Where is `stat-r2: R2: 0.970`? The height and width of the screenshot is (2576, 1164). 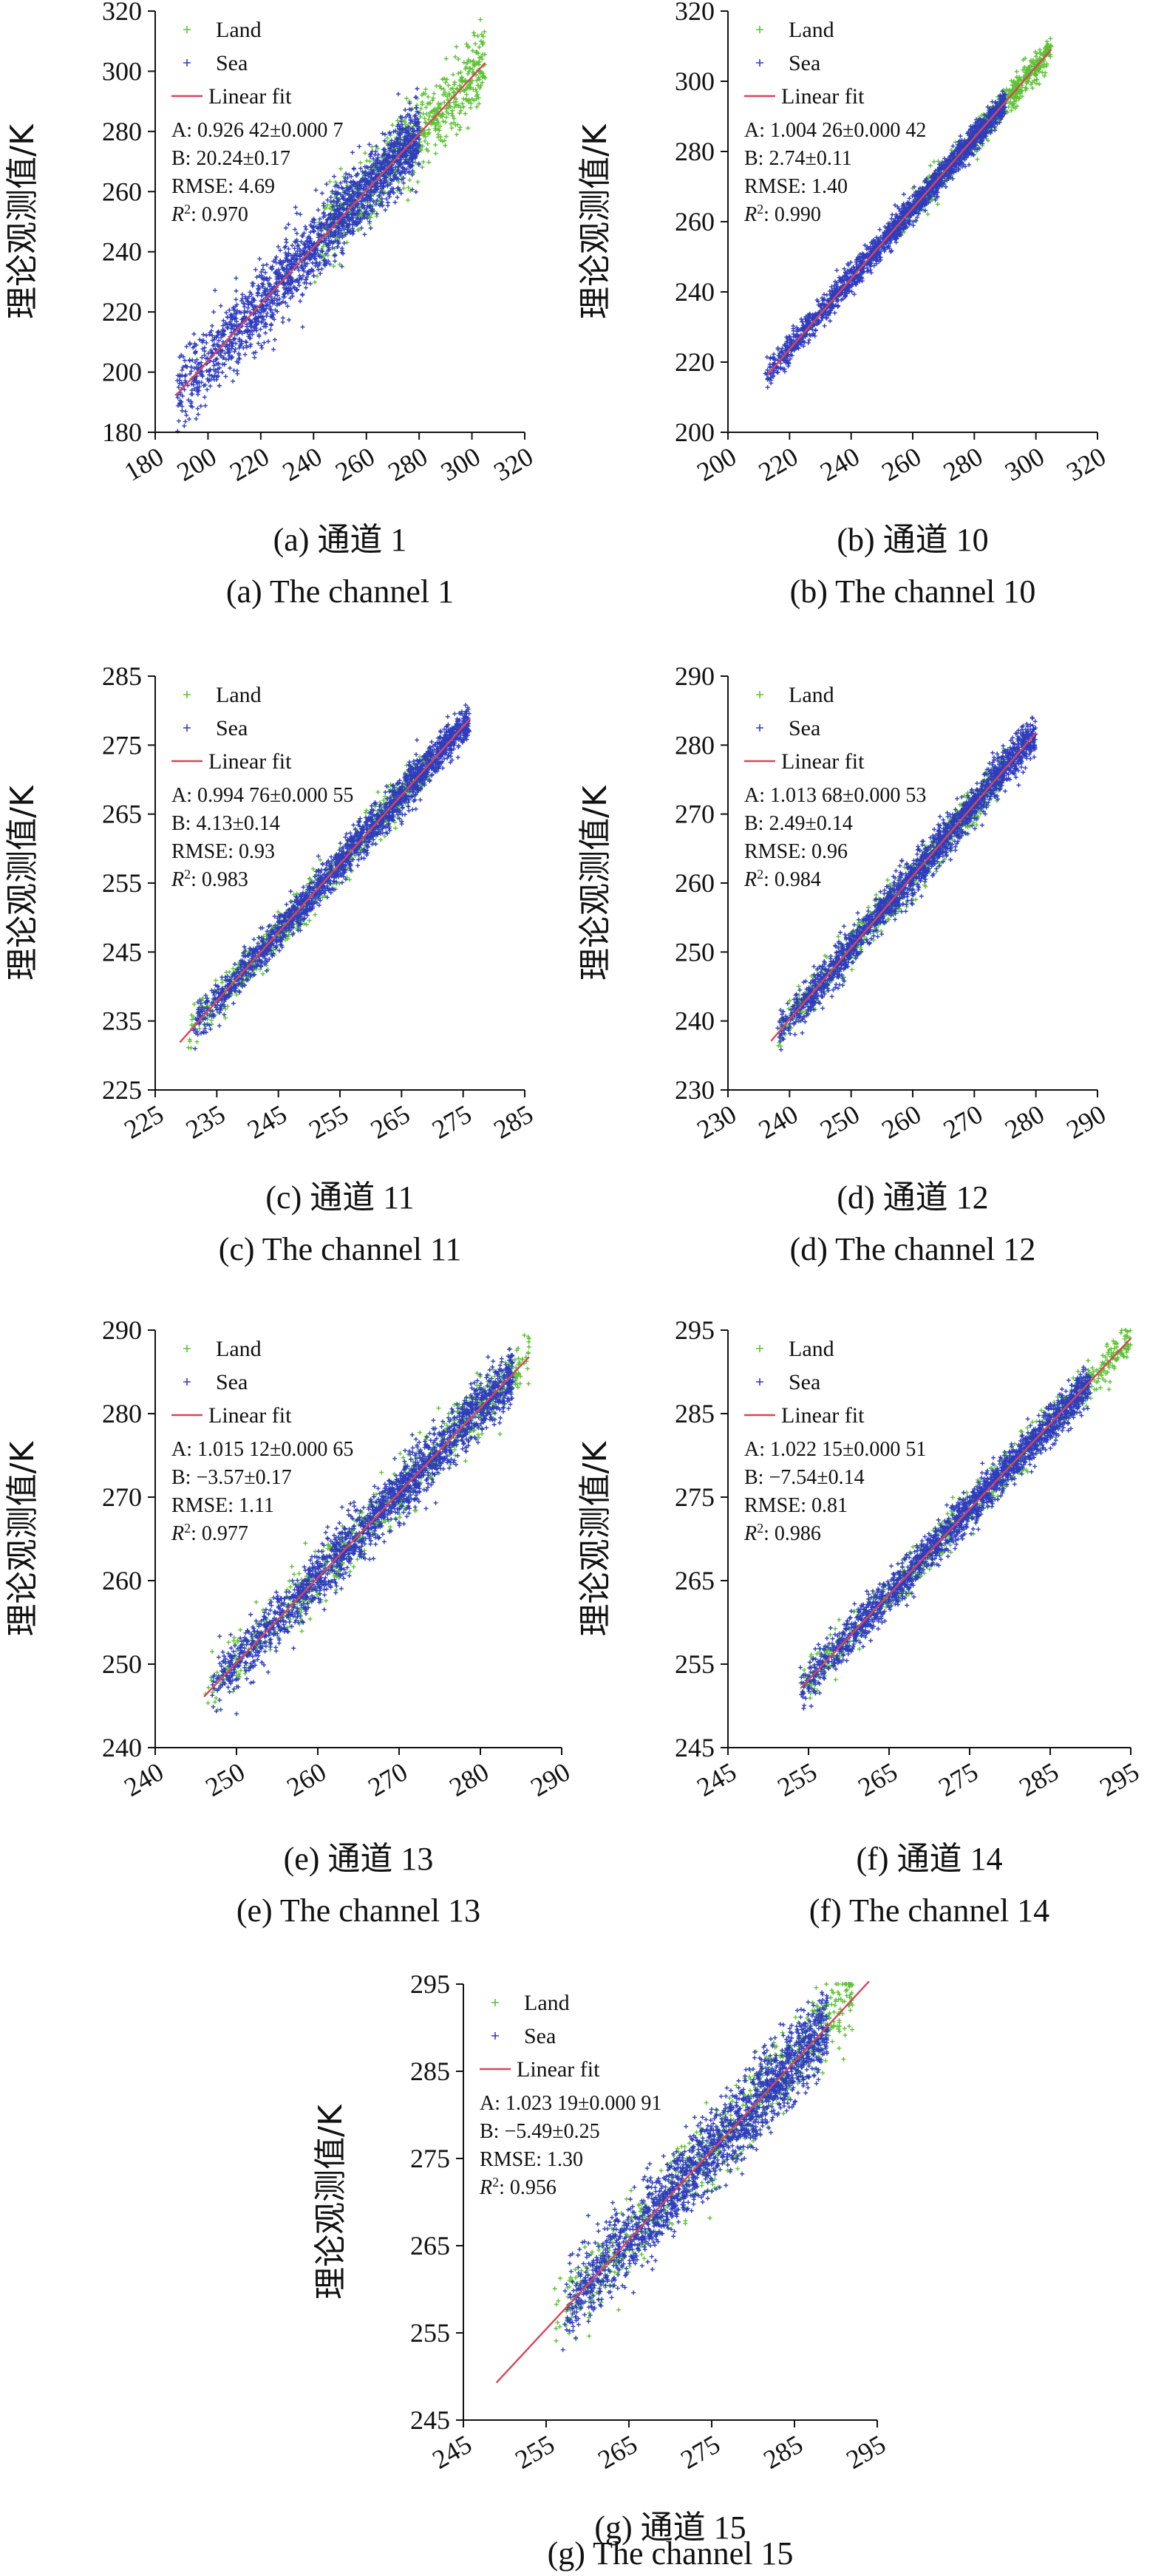 stat-r2: R2: 0.970 is located at coordinates (210, 214).